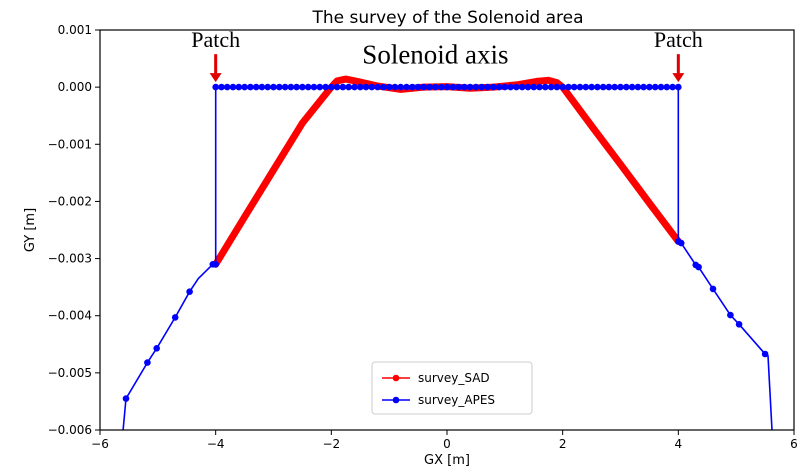  What do you see at coordinates (679, 444) in the screenshot?
I see `x-tick-label: 4` at bounding box center [679, 444].